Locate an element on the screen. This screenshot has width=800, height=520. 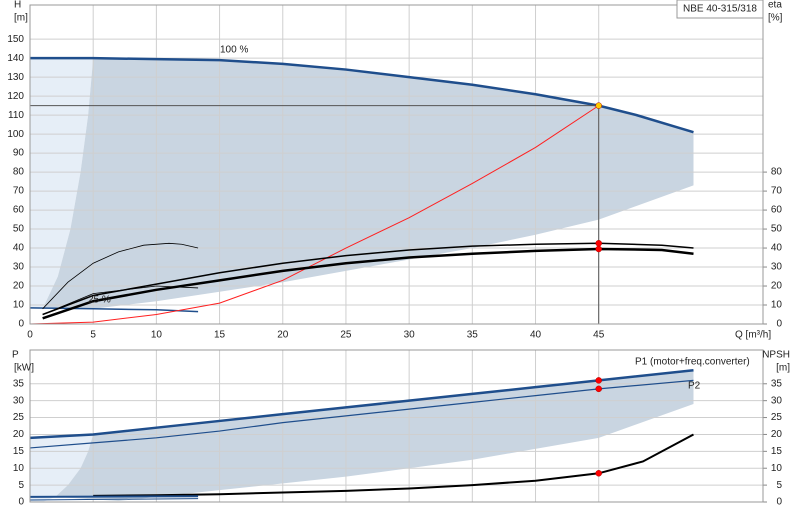
x-tick-label: 10 is located at coordinates (157, 335).